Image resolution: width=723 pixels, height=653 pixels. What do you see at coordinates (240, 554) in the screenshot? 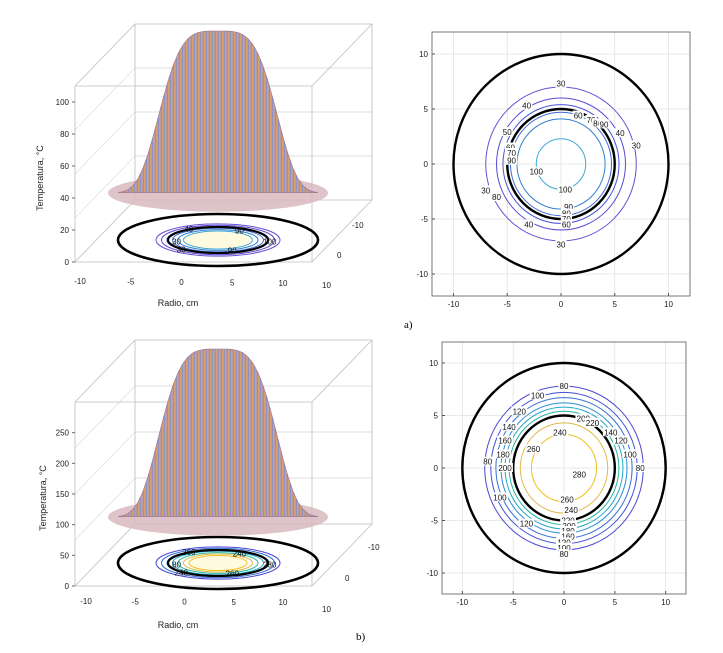
I see `floor-contour-label: 240` at bounding box center [240, 554].